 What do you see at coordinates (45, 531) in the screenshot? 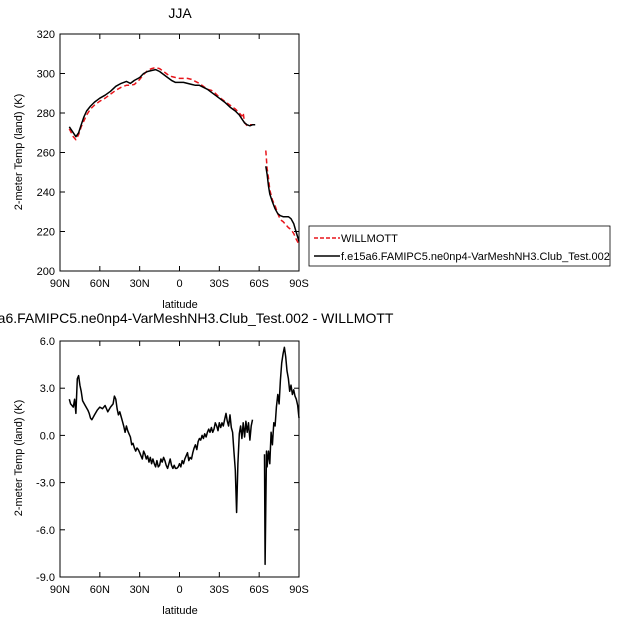
I see `bottom-y-tick-label: -6.0` at bounding box center [45, 531].